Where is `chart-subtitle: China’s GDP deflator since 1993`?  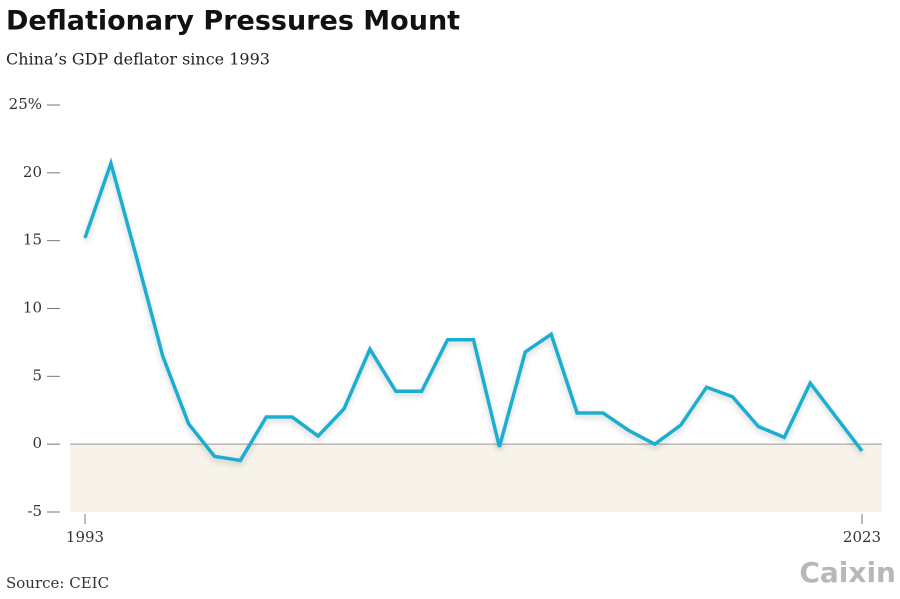 chart-subtitle: China’s GDP deflator since 1993 is located at coordinates (138, 59).